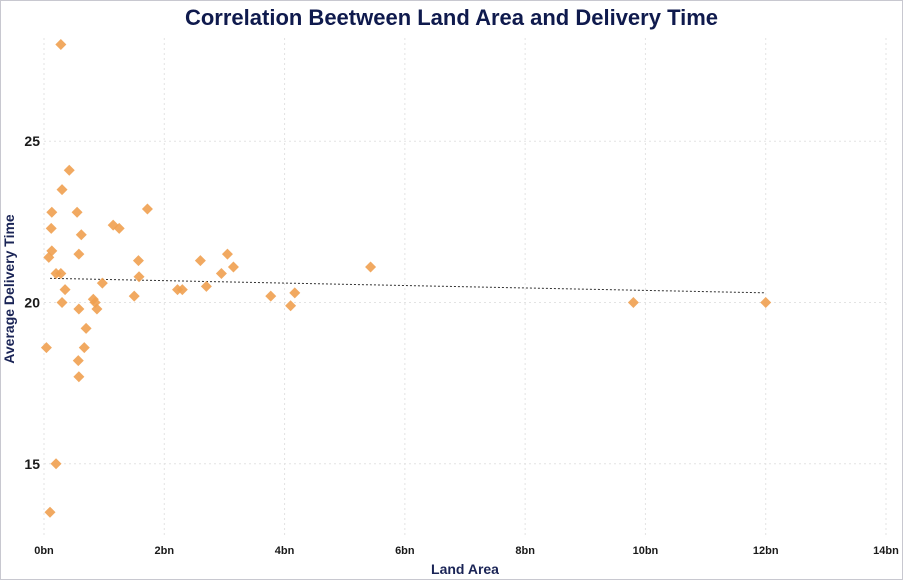 The height and width of the screenshot is (580, 903). What do you see at coordinates (165, 551) in the screenshot?
I see `x-tick-label: 2bn` at bounding box center [165, 551].